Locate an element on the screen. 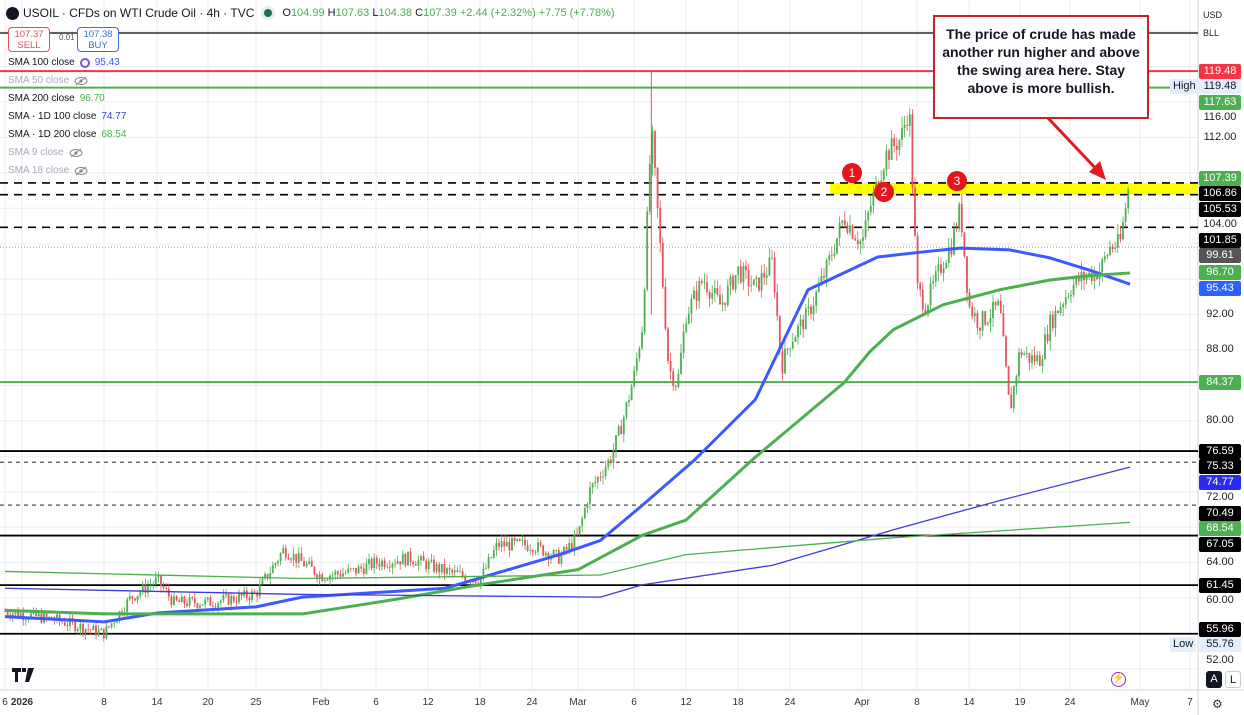  date-tick: 14 is located at coordinates (157, 702).